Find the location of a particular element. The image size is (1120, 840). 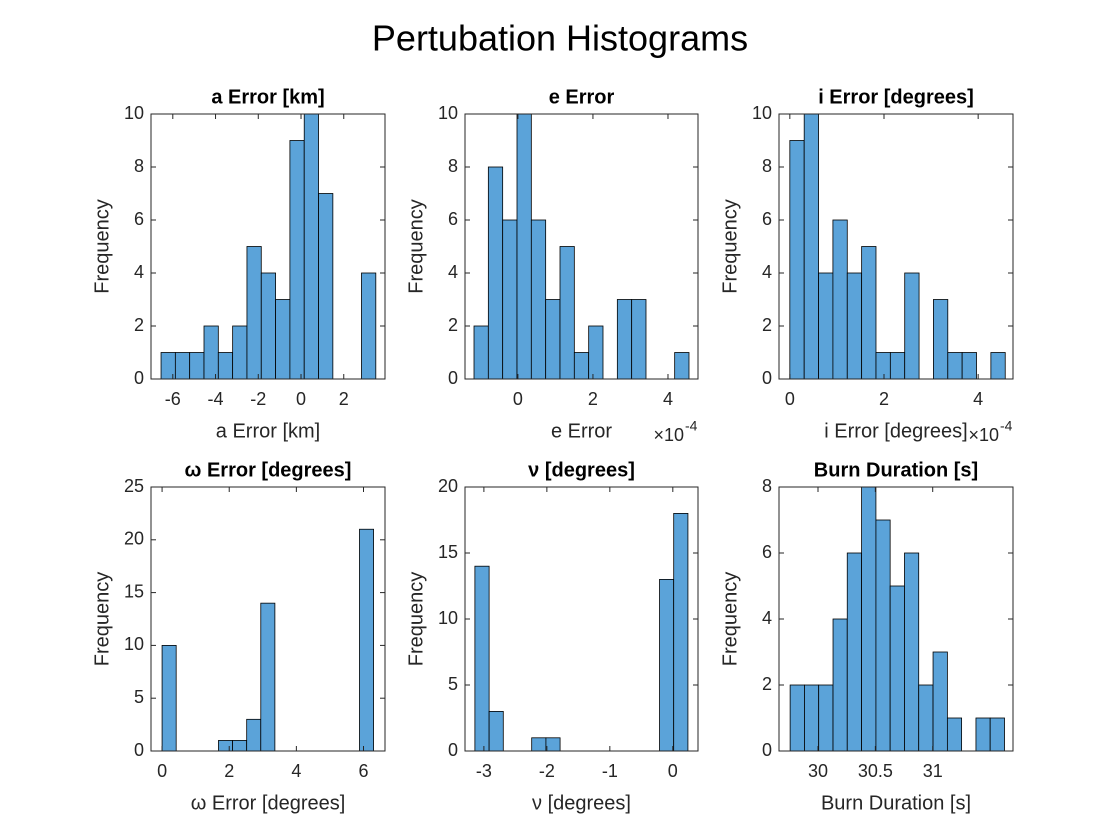

x-multiplier-power: -4 is located at coordinates (691, 426).